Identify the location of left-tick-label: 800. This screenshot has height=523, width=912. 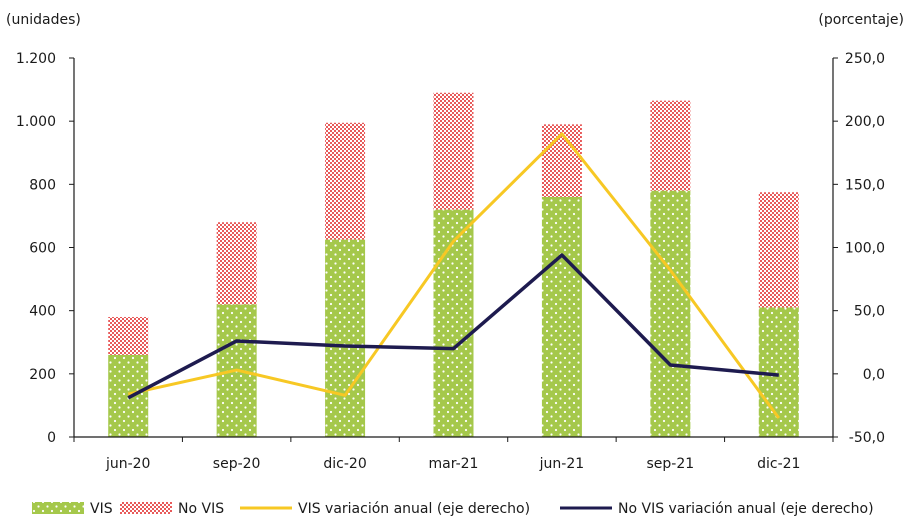
(42, 185).